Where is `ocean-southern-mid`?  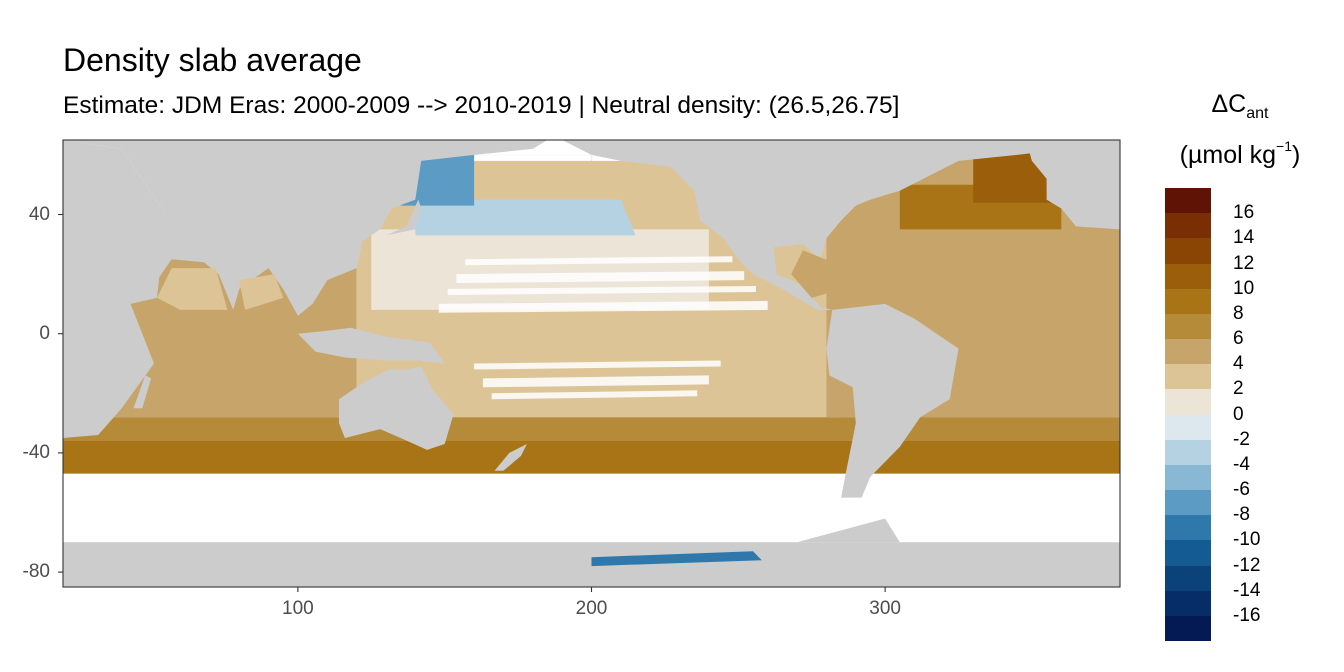 ocean-southern-mid is located at coordinates (591, 429).